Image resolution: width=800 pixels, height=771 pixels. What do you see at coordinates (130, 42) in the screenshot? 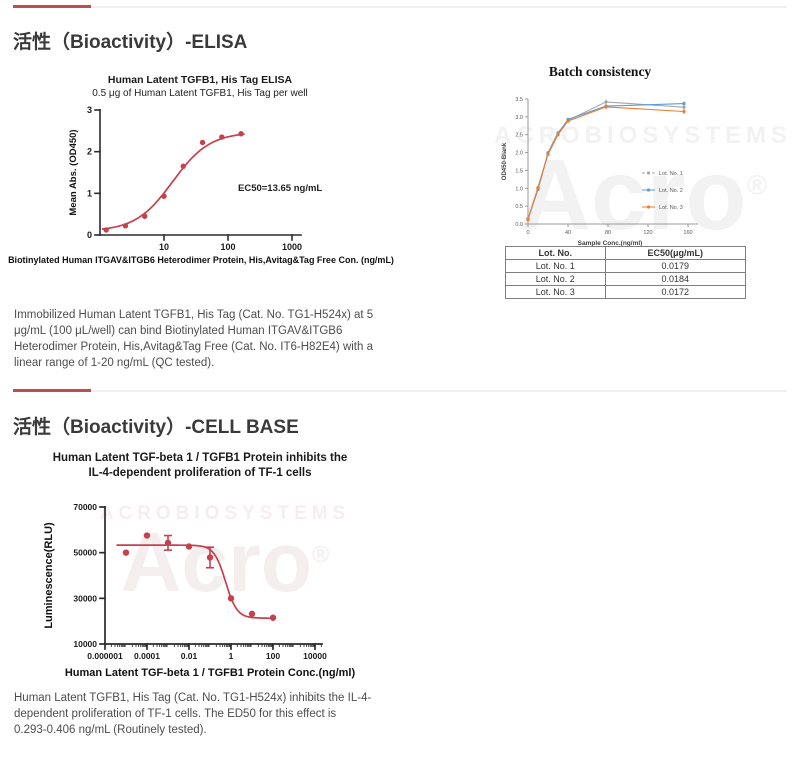
I see `section-heading-elisa: 活性（Bioactivity）-ELISA` at bounding box center [130, 42].